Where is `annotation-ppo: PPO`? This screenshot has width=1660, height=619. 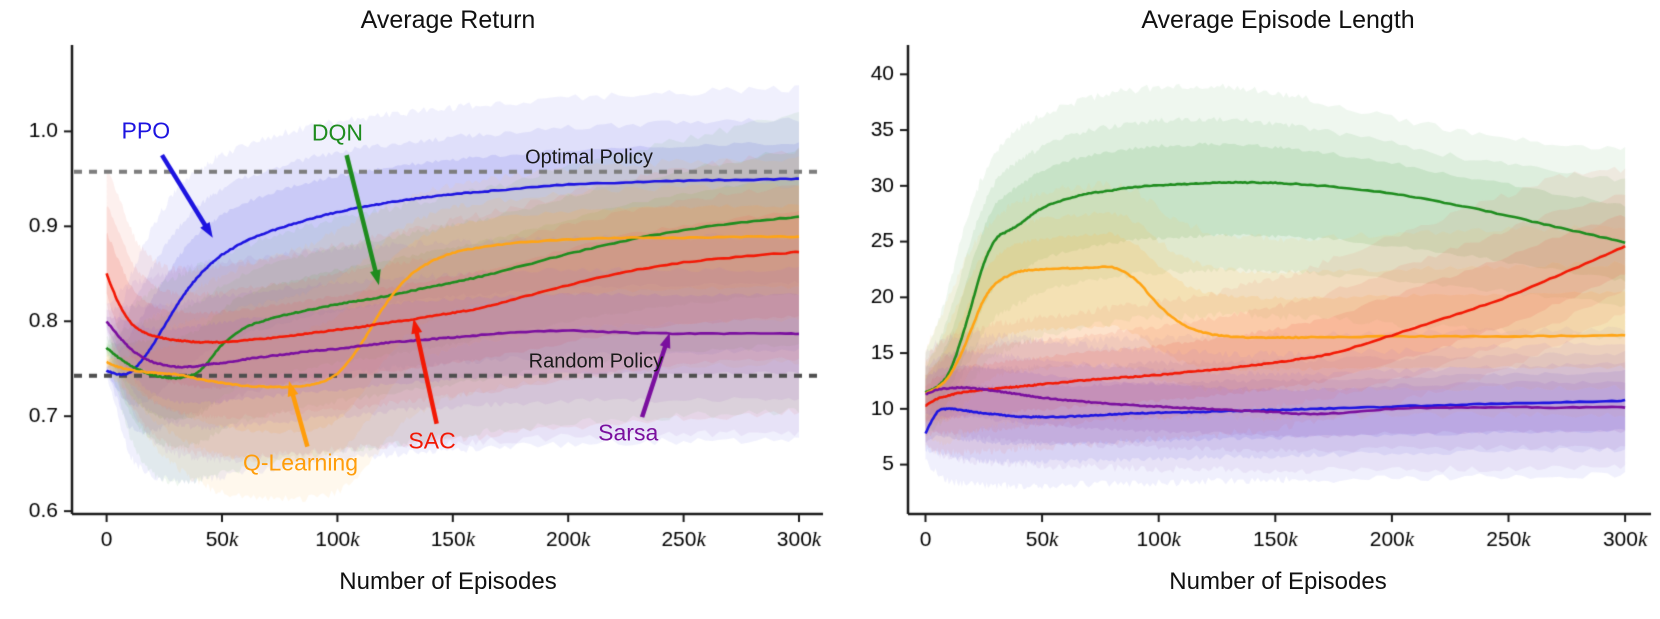
annotation-ppo: PPO is located at coordinates (146, 130).